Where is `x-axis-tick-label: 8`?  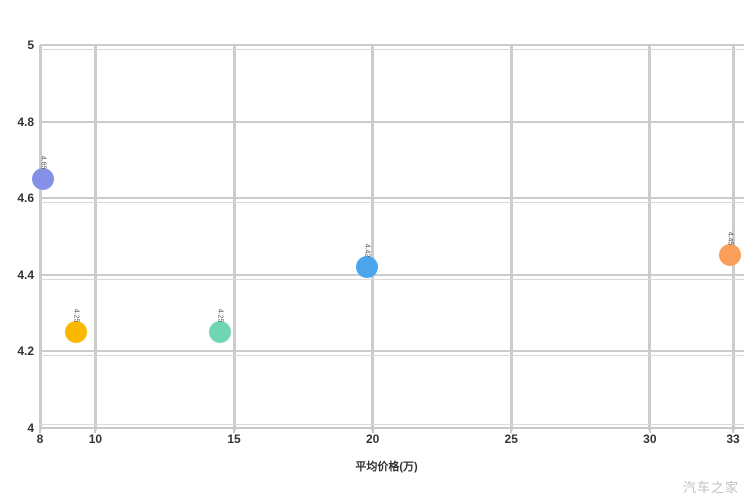 x-axis-tick-label: 8 is located at coordinates (40, 438).